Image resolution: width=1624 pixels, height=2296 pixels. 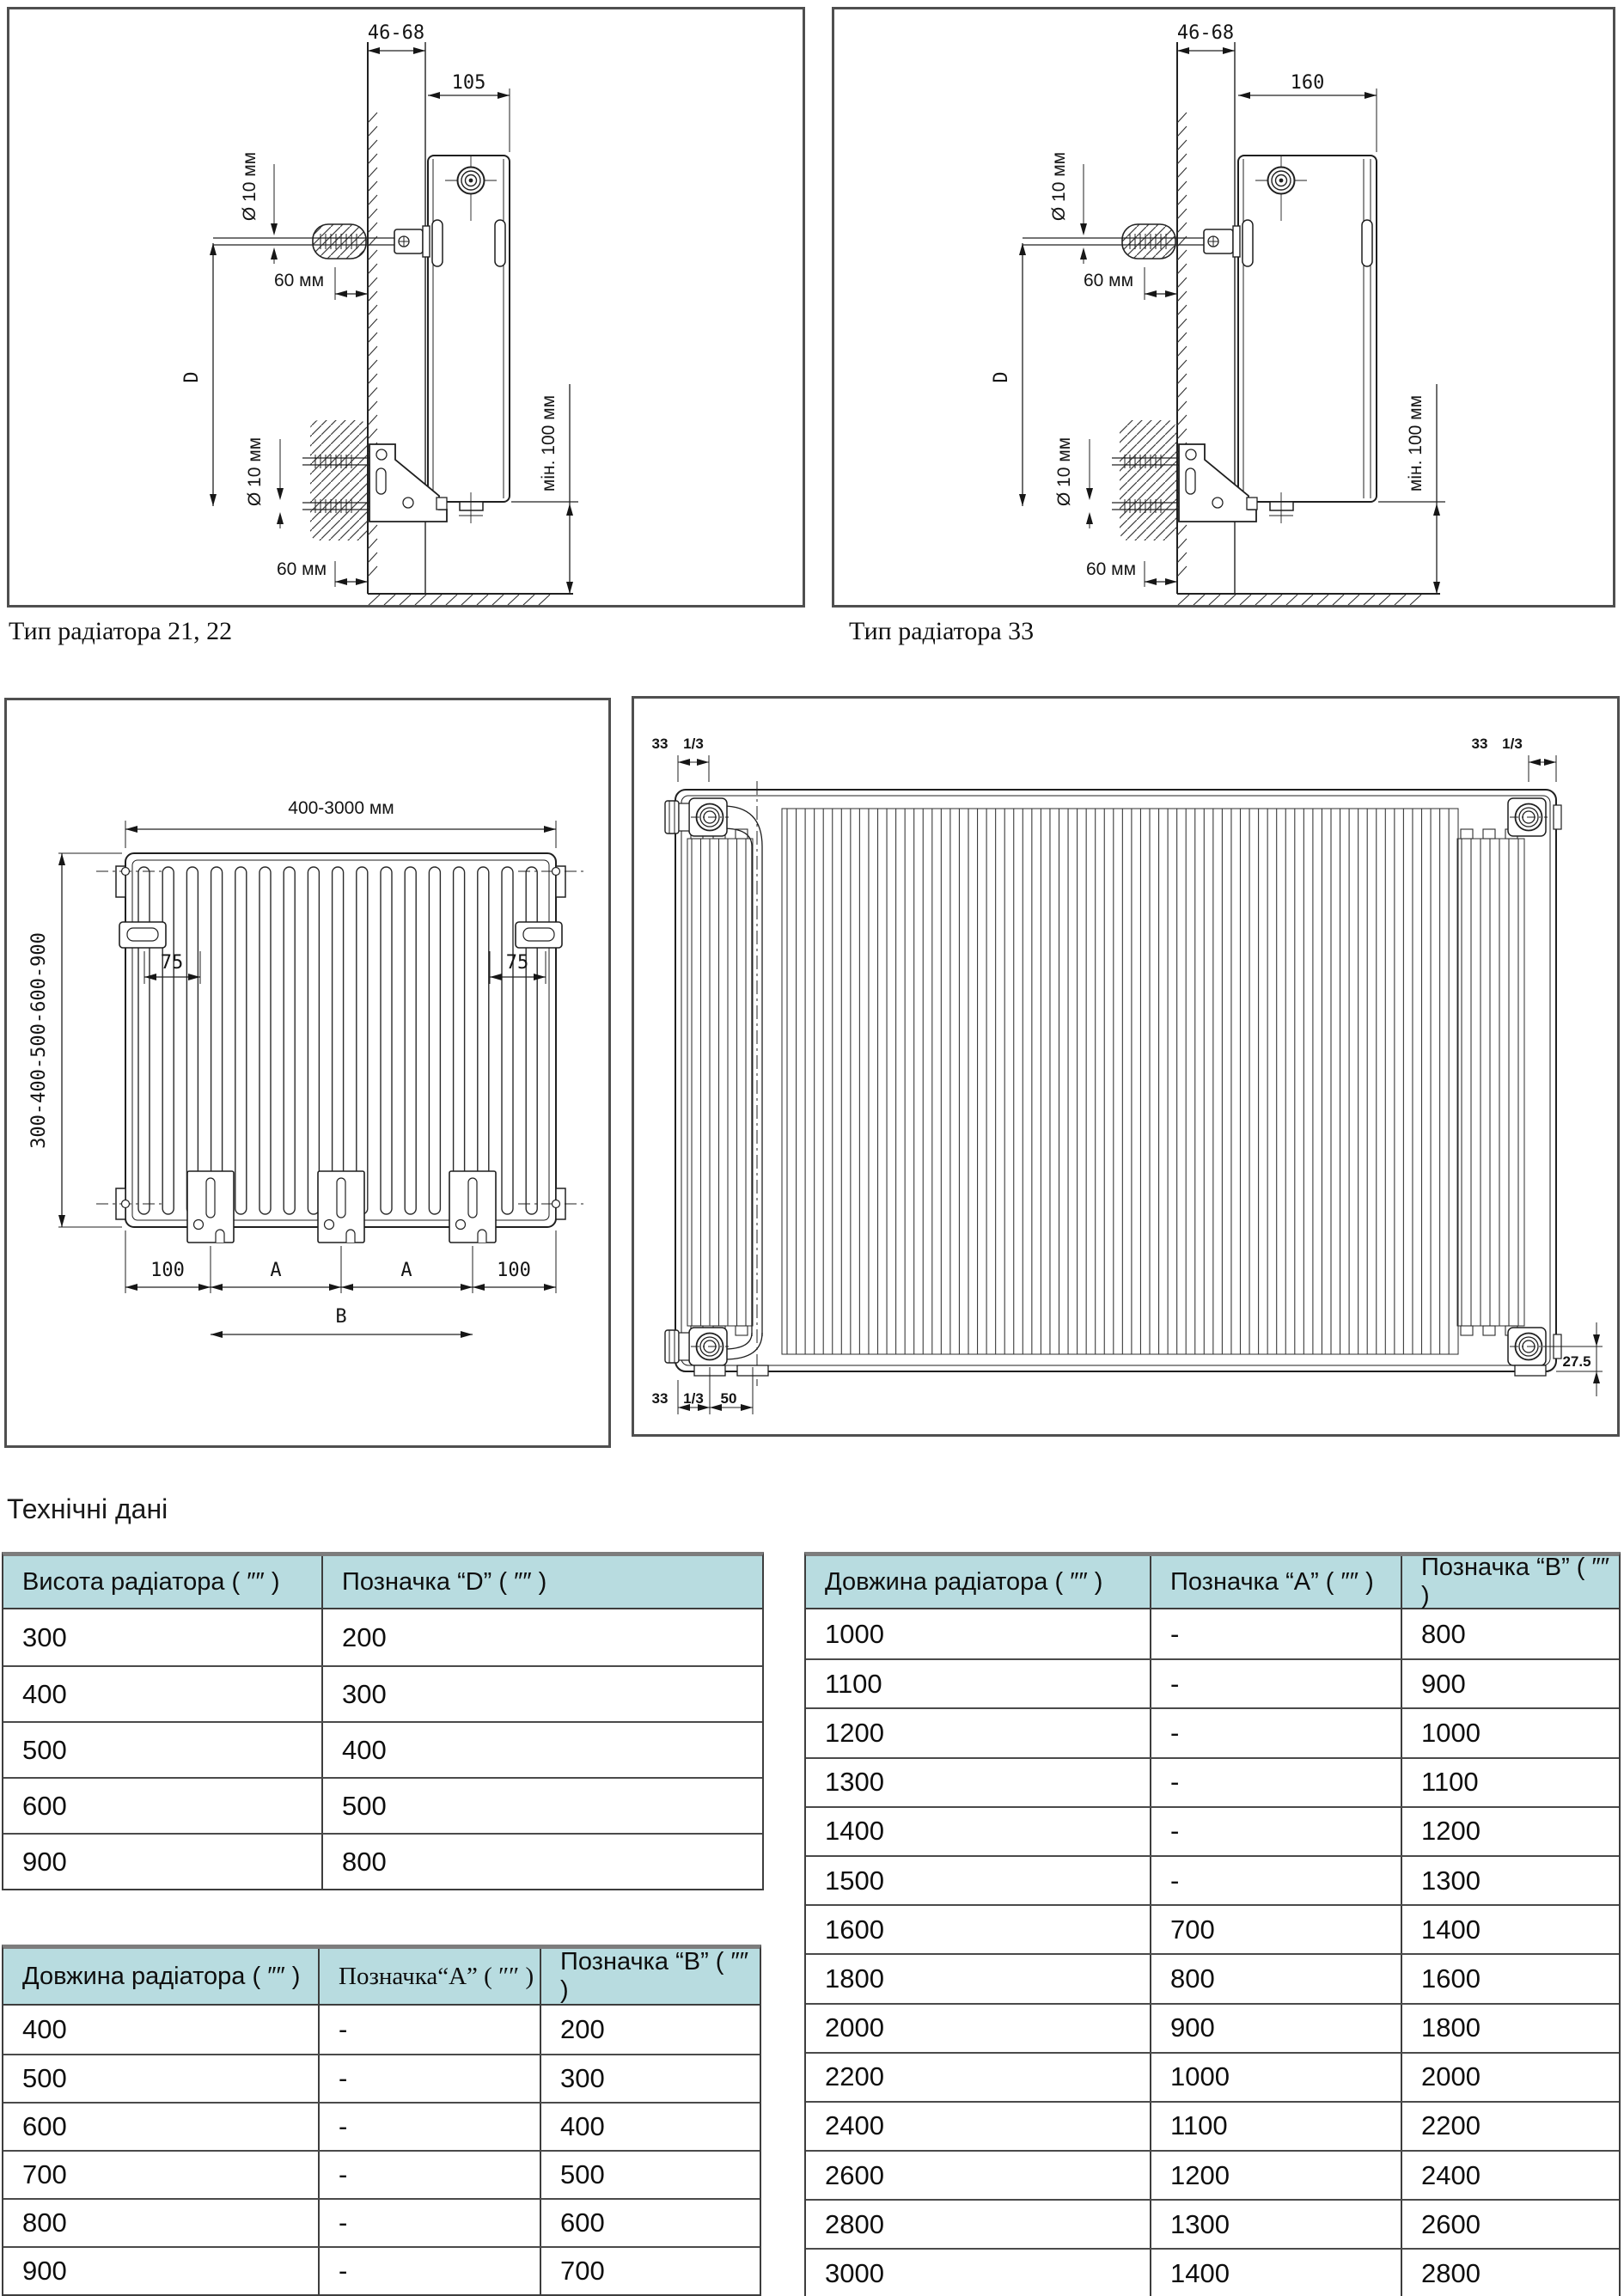 What do you see at coordinates (1212, 1879) in the screenshot?
I see `table-row: 1500-1300` at bounding box center [1212, 1879].